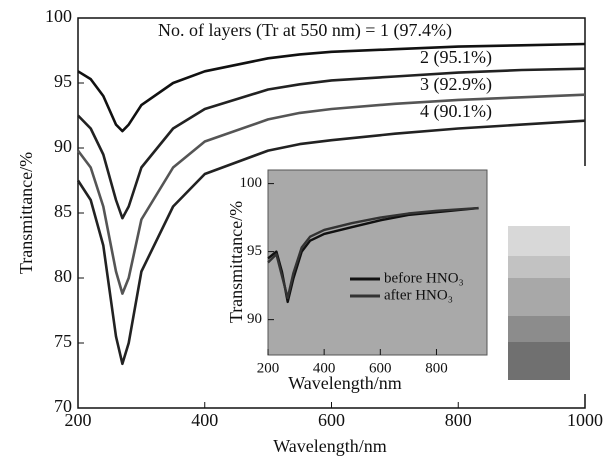 This screenshot has height=458, width=609. What do you see at coordinates (456, 111) in the screenshot?
I see `annotation: 4 (90.1%)` at bounding box center [456, 111].